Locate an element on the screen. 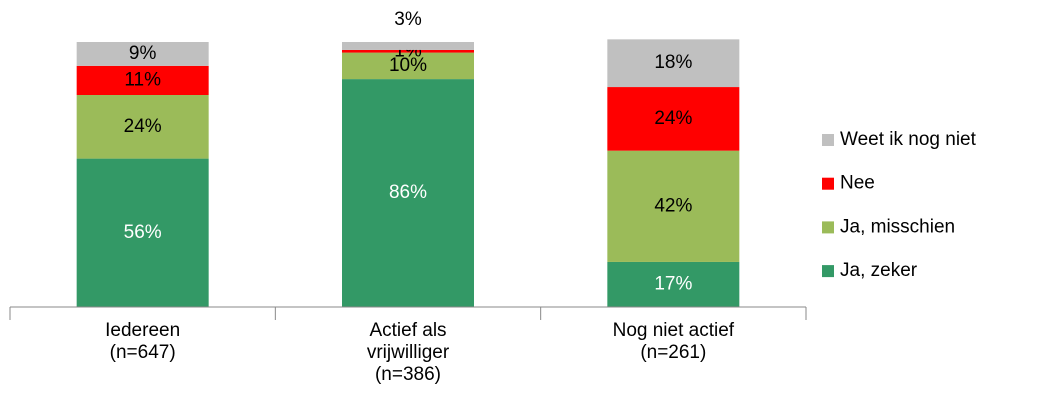 The height and width of the screenshot is (409, 1037). data-label: 17% is located at coordinates (673, 283).